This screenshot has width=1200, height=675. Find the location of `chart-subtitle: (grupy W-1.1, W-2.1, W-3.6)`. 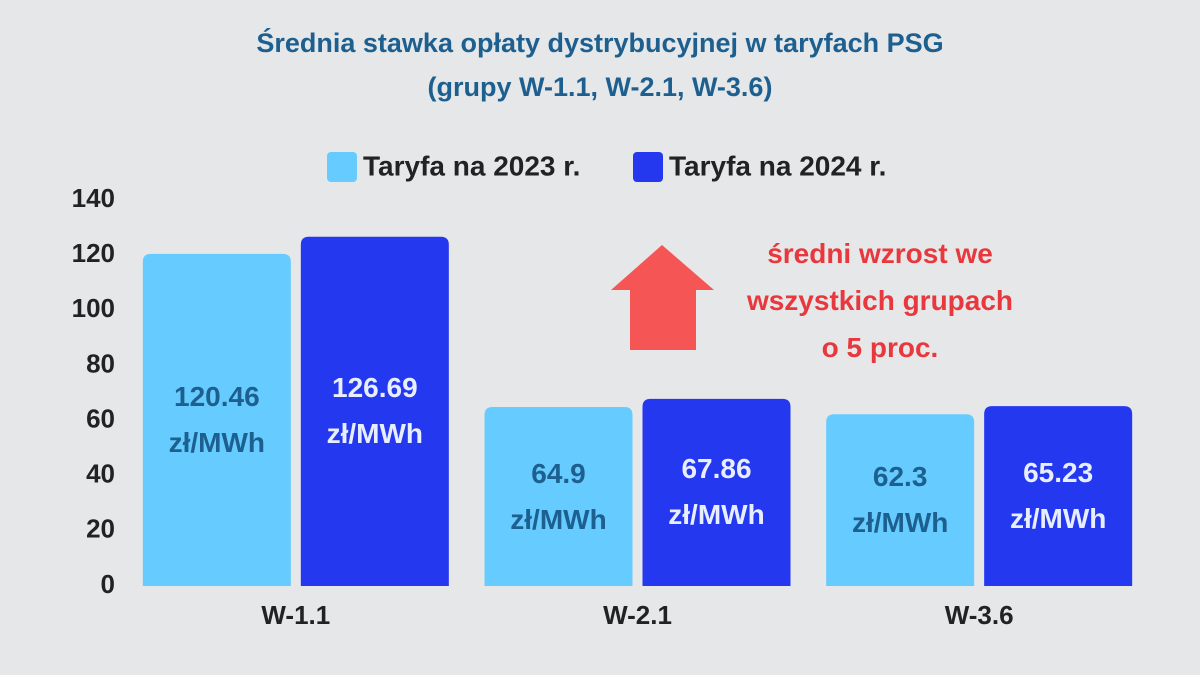

chart-subtitle: (grupy W-1.1, W-2.1, W-3.6) is located at coordinates (600, 87).